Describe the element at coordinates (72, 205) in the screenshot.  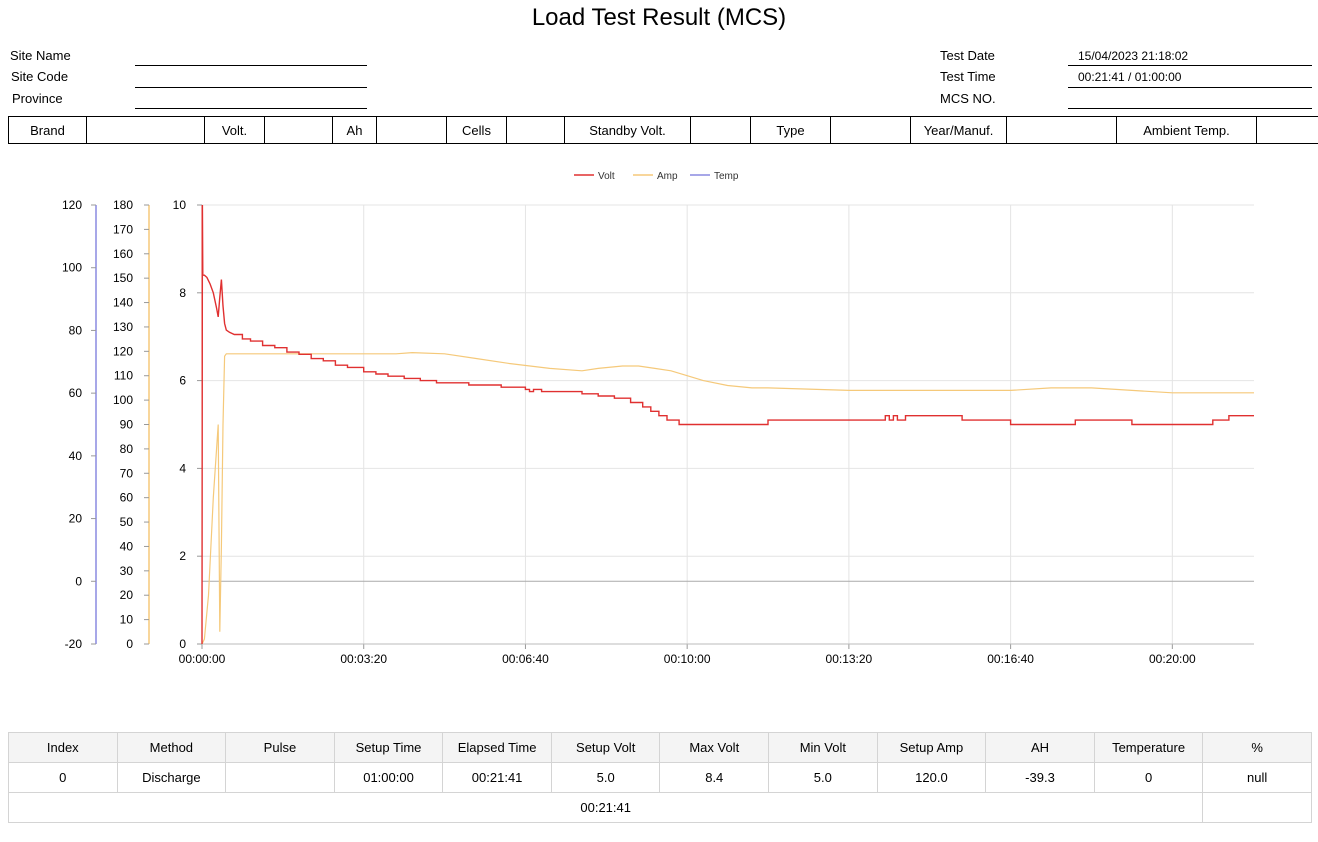
I see `temp-tick-label: 120` at that location.